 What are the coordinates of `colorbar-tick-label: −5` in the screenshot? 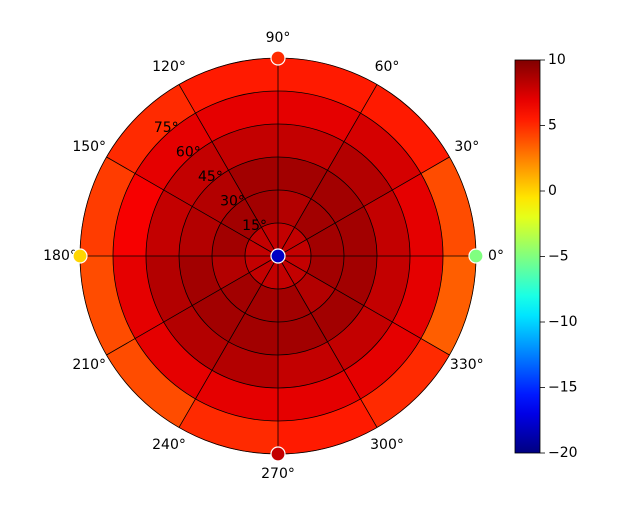 It's located at (558, 257).